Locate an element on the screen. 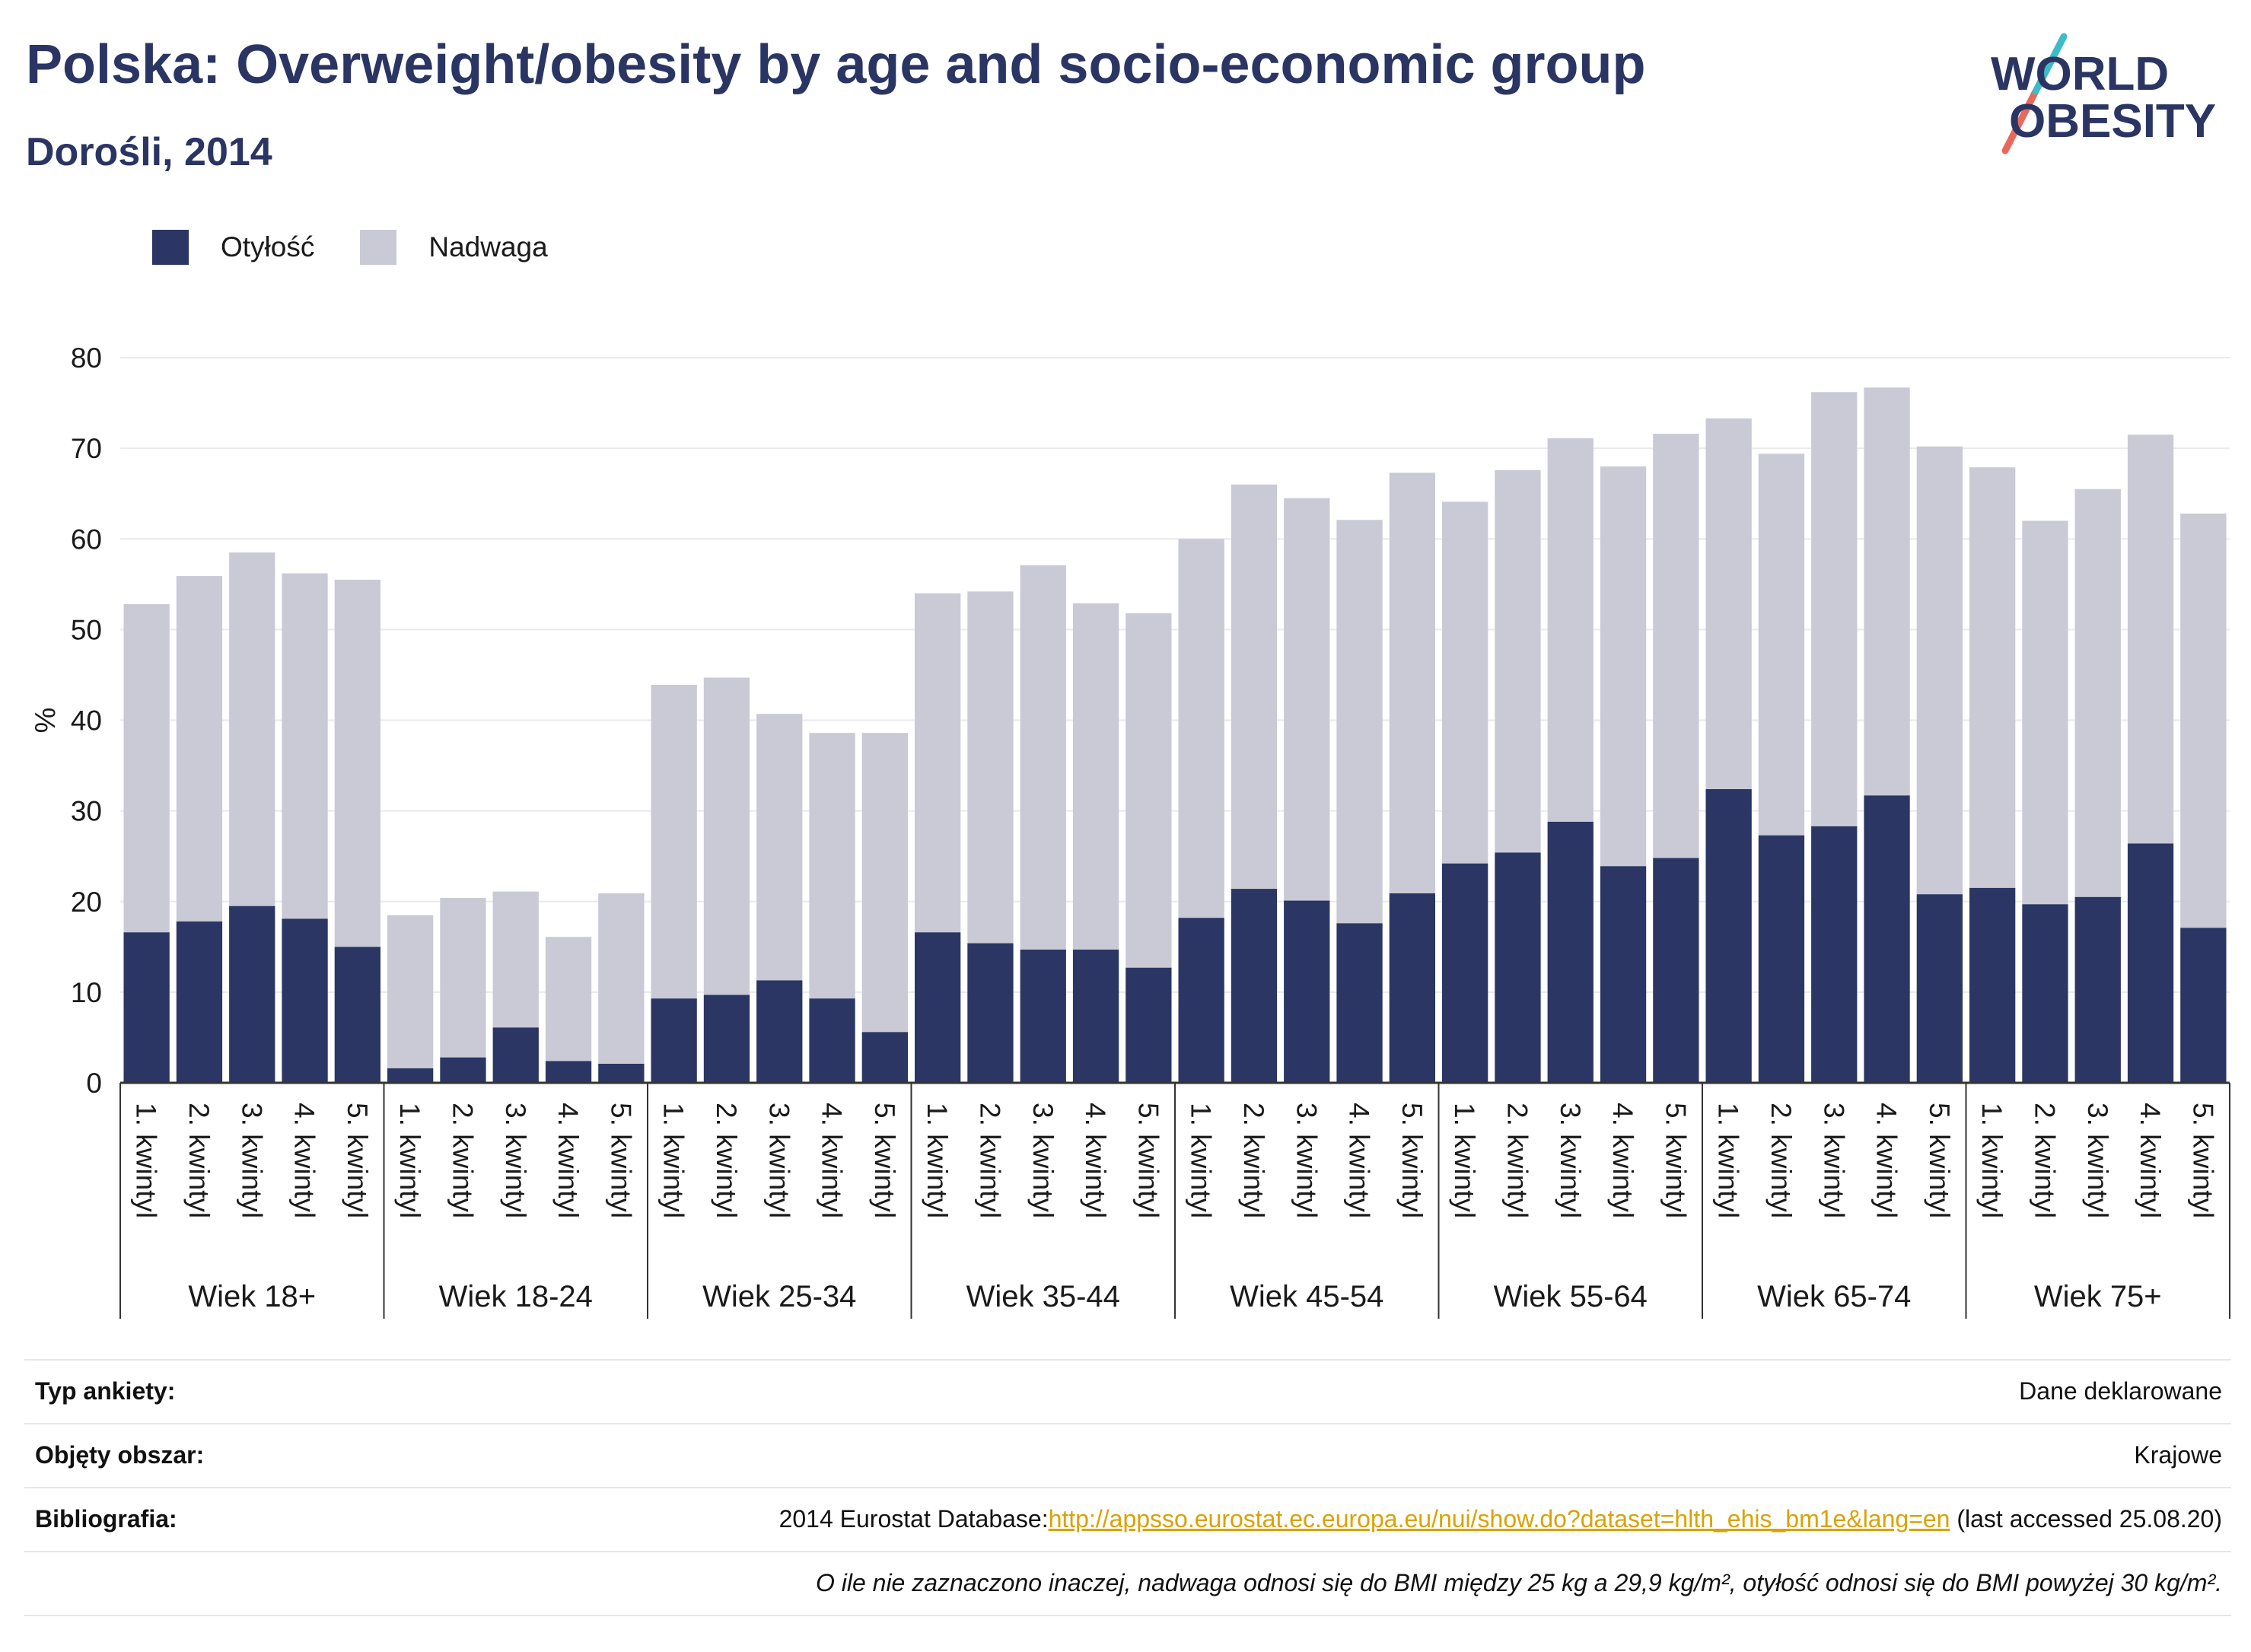  coverage-area-value: Krajowe is located at coordinates (2178, 1455).